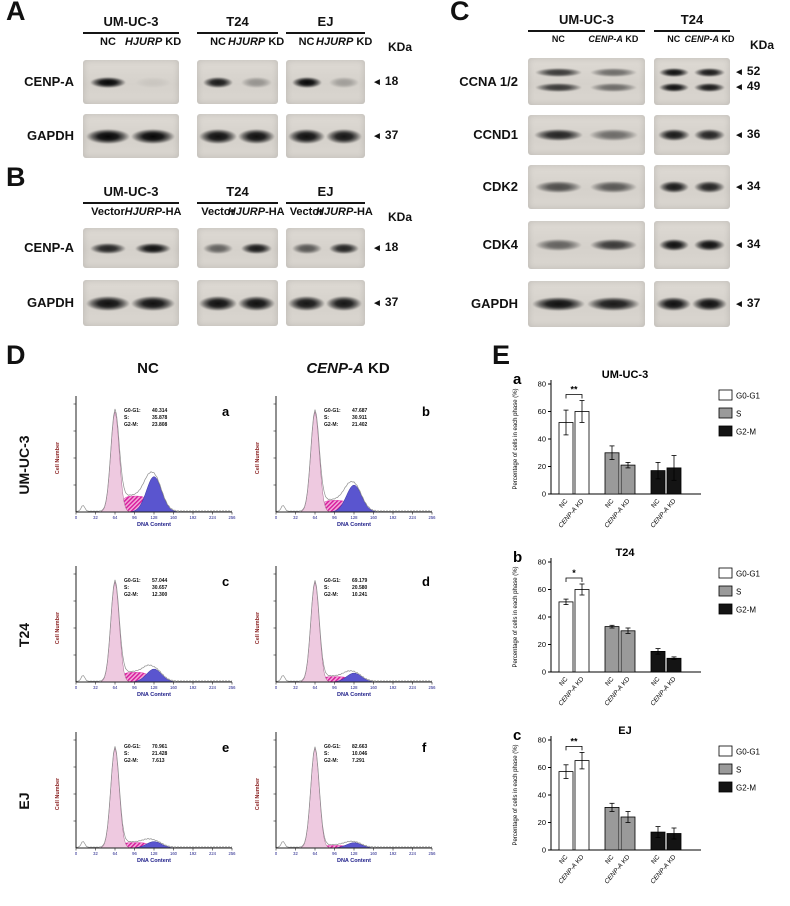 The width and height of the screenshot is (790, 906). I want to click on phase-stat-value: 47.687, so click(360, 411).